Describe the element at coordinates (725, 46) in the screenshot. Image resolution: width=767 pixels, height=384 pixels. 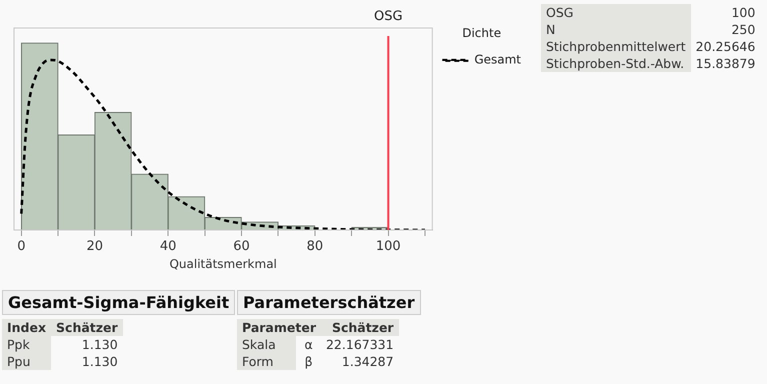
I see `text: 20.25646` at that location.